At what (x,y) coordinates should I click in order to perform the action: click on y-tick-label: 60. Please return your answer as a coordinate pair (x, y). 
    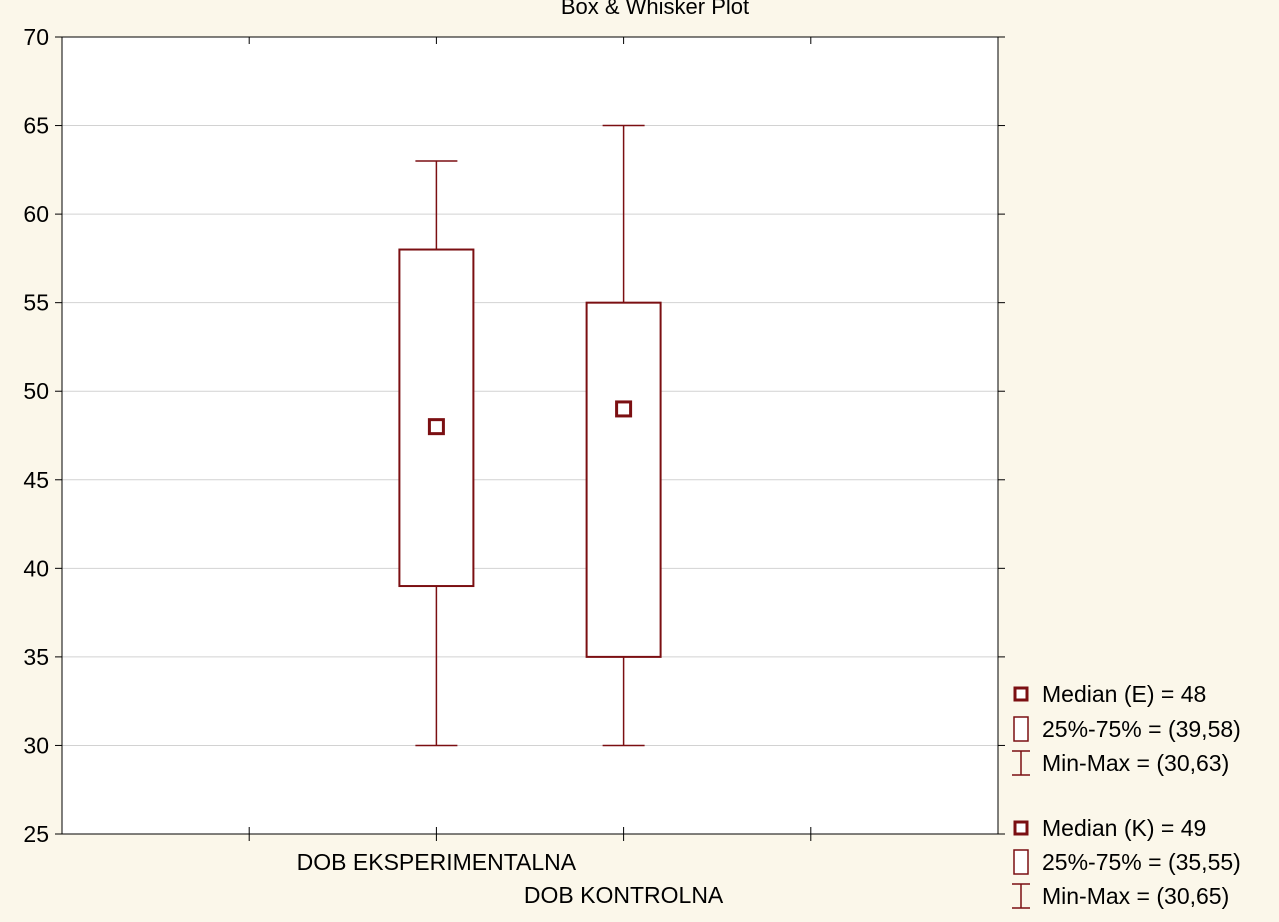
    Looking at the image, I should click on (36, 214).